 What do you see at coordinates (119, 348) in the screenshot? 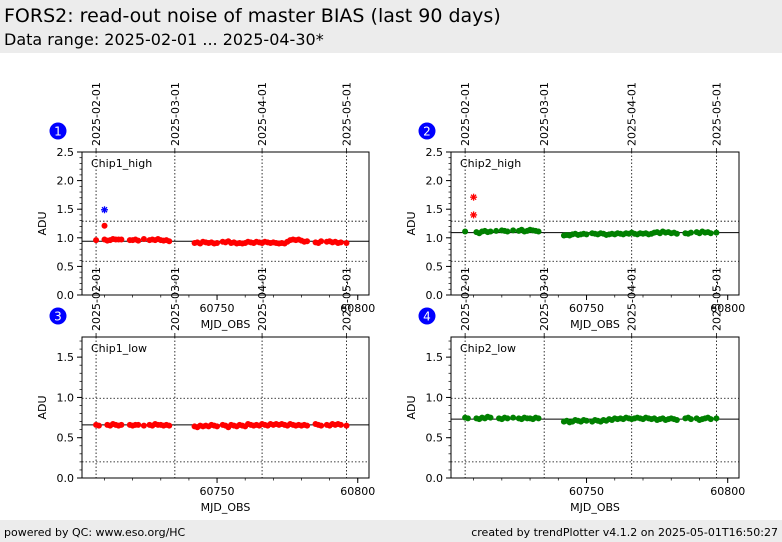
I see `panel-label: Chip1_low` at bounding box center [119, 348].